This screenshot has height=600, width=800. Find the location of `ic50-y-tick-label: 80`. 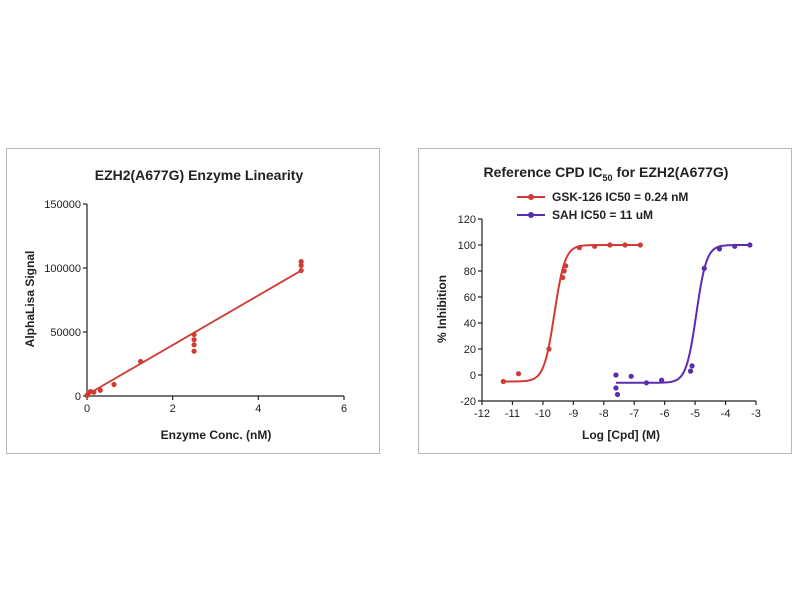

ic50-y-tick-label: 80 is located at coordinates (470, 272).